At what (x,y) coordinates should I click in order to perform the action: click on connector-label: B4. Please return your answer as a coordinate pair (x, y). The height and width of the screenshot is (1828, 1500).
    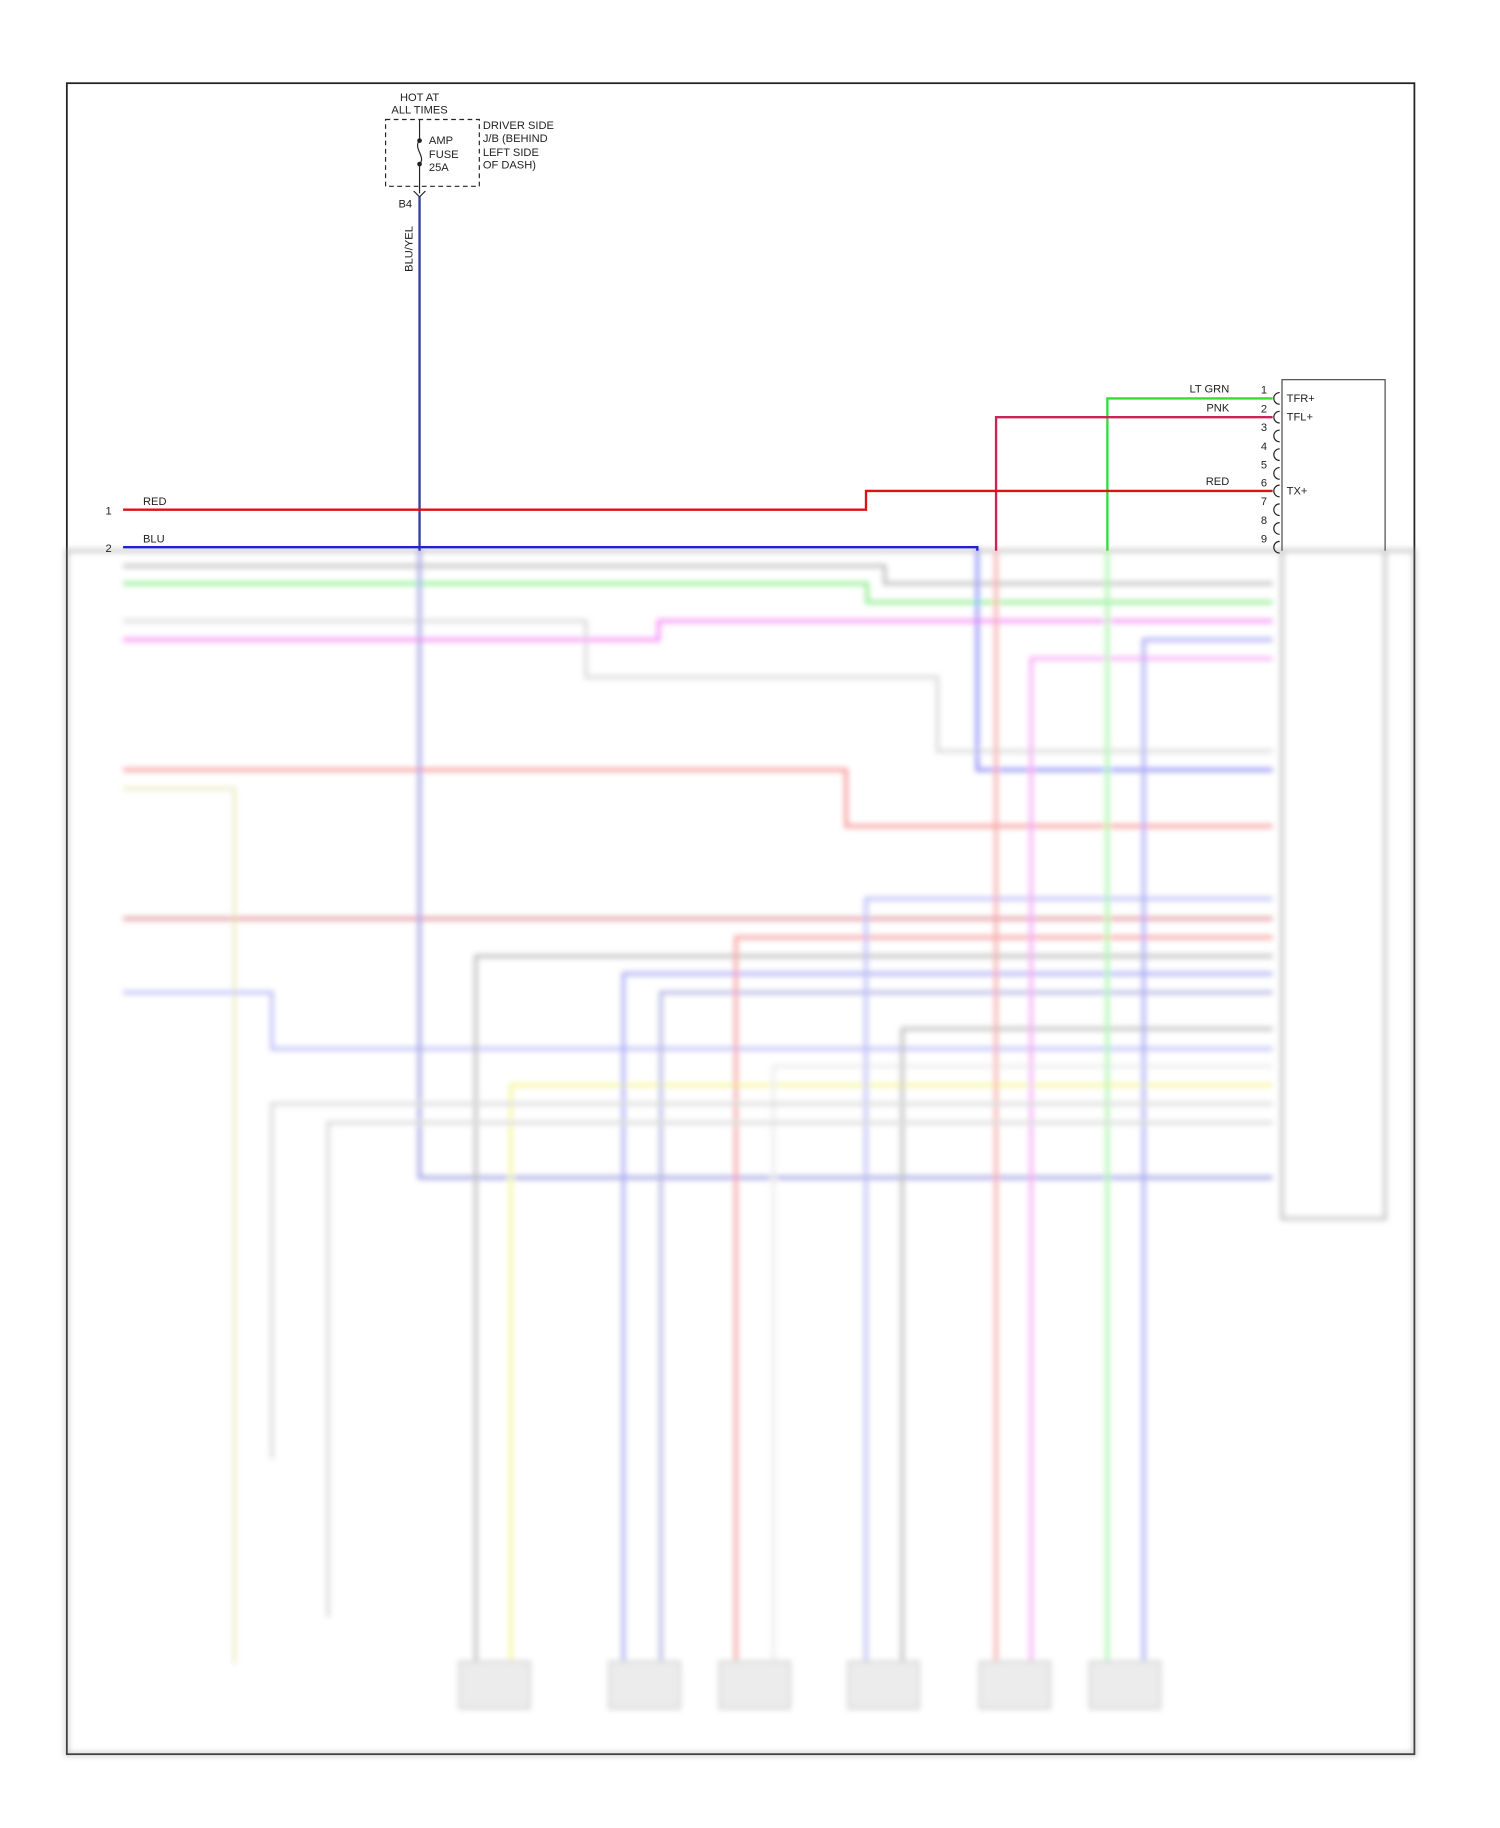
    Looking at the image, I should click on (405, 204).